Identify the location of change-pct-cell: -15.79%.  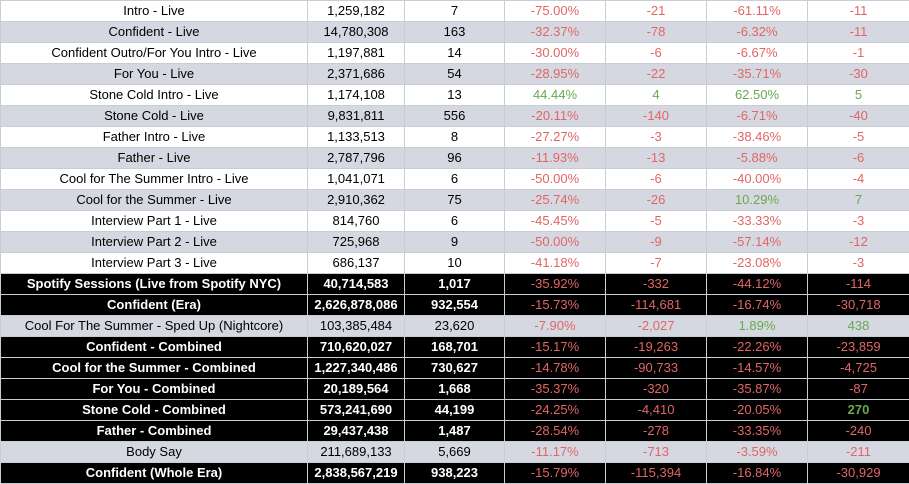
(555, 473).